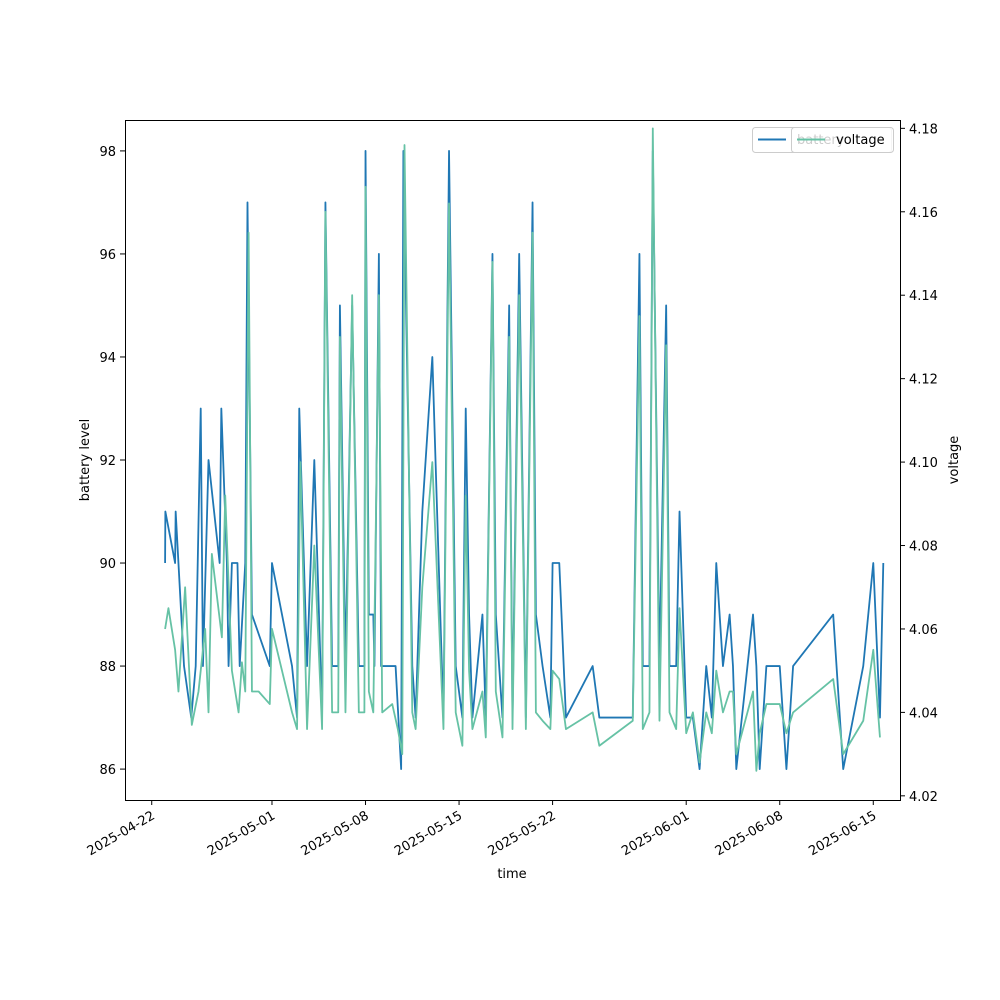  What do you see at coordinates (107, 358) in the screenshot?
I see `left-tick-label: 94` at bounding box center [107, 358].